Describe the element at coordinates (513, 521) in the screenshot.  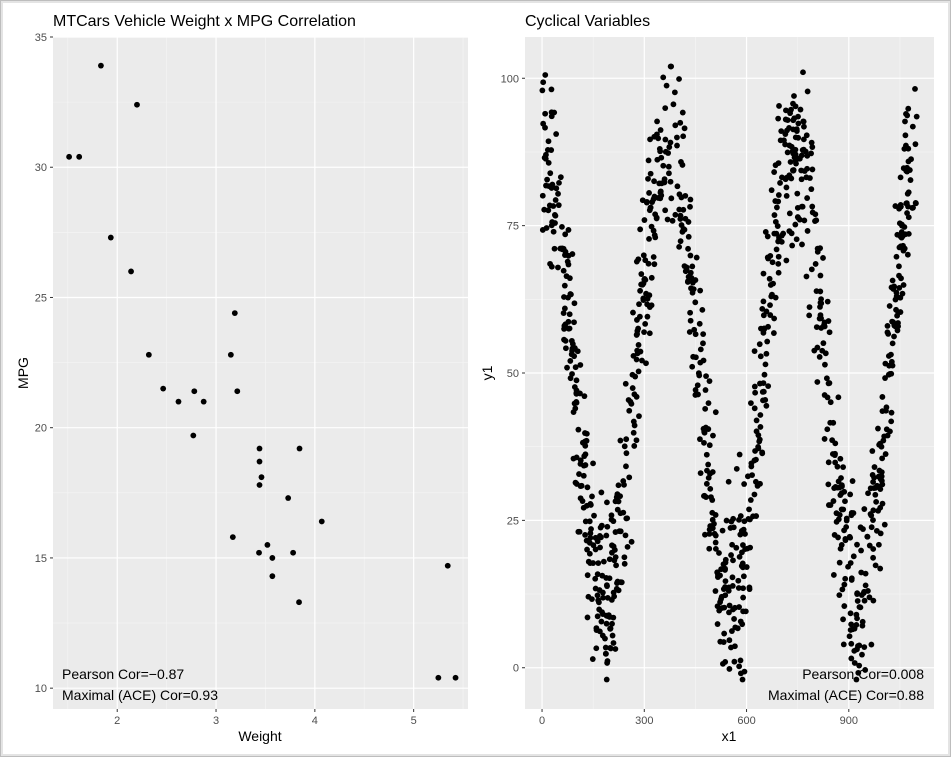
I see `y-tick-label: 25` at that location.